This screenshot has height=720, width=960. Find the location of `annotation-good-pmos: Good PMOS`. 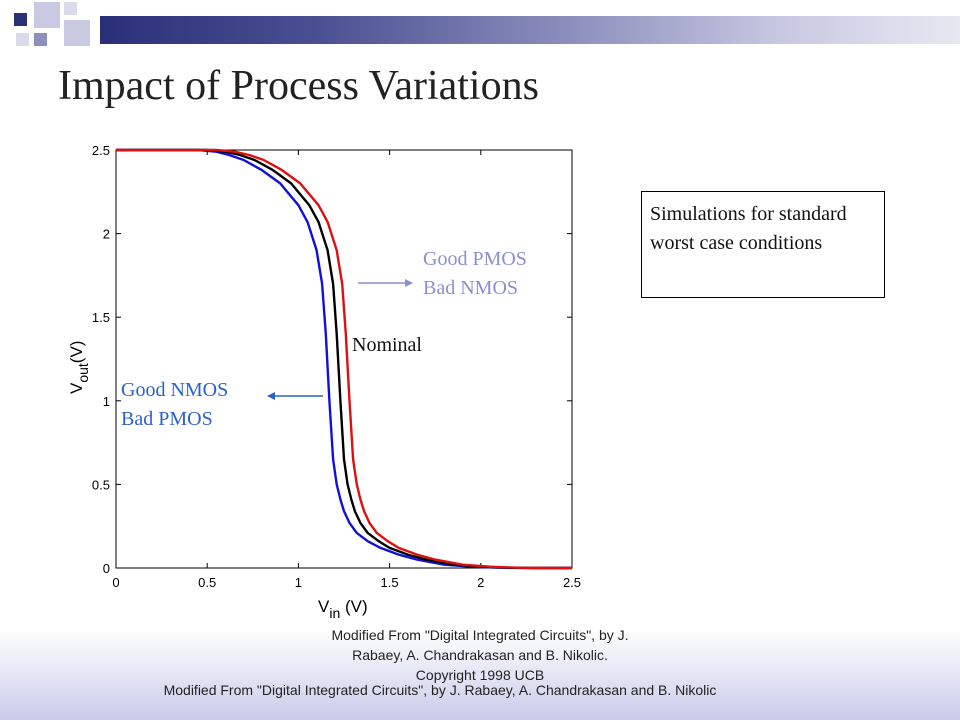

annotation-good-pmos: Good PMOS is located at coordinates (475, 259).